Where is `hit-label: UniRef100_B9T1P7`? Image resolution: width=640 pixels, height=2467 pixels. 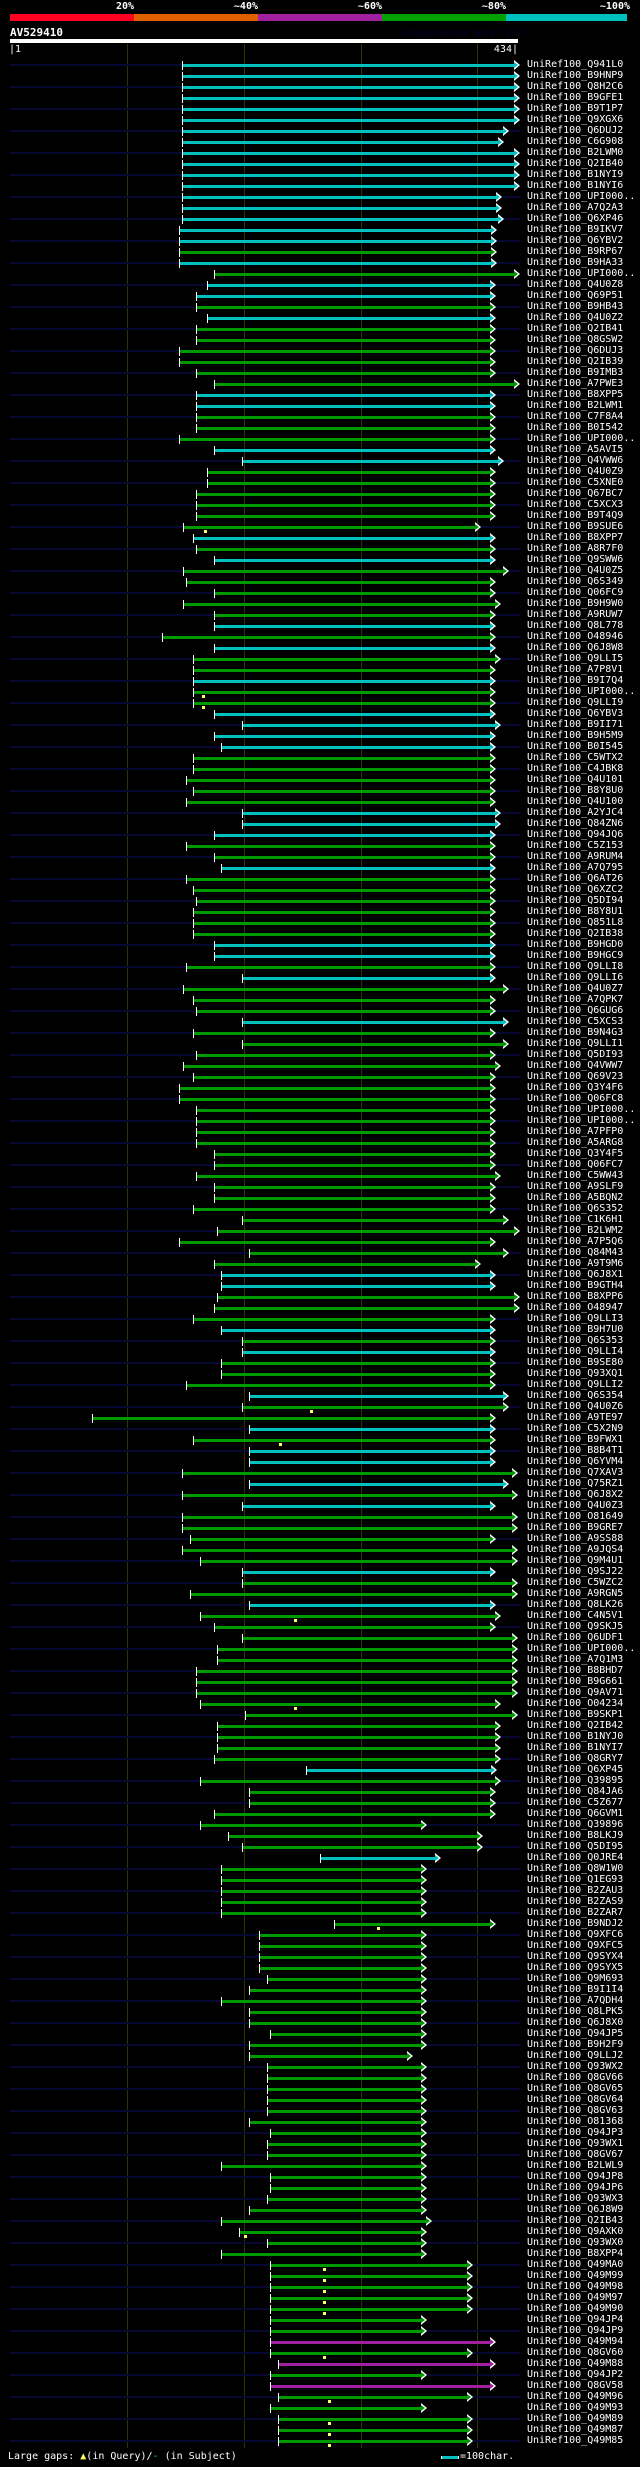 hit-label: UniRef100_B9T1P7 is located at coordinates (575, 108).